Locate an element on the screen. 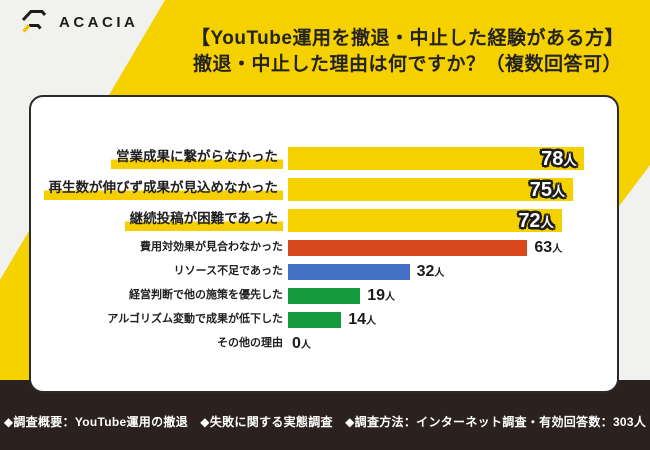  bar-label: 経営判断で他の施策を優先した is located at coordinates (206, 295).